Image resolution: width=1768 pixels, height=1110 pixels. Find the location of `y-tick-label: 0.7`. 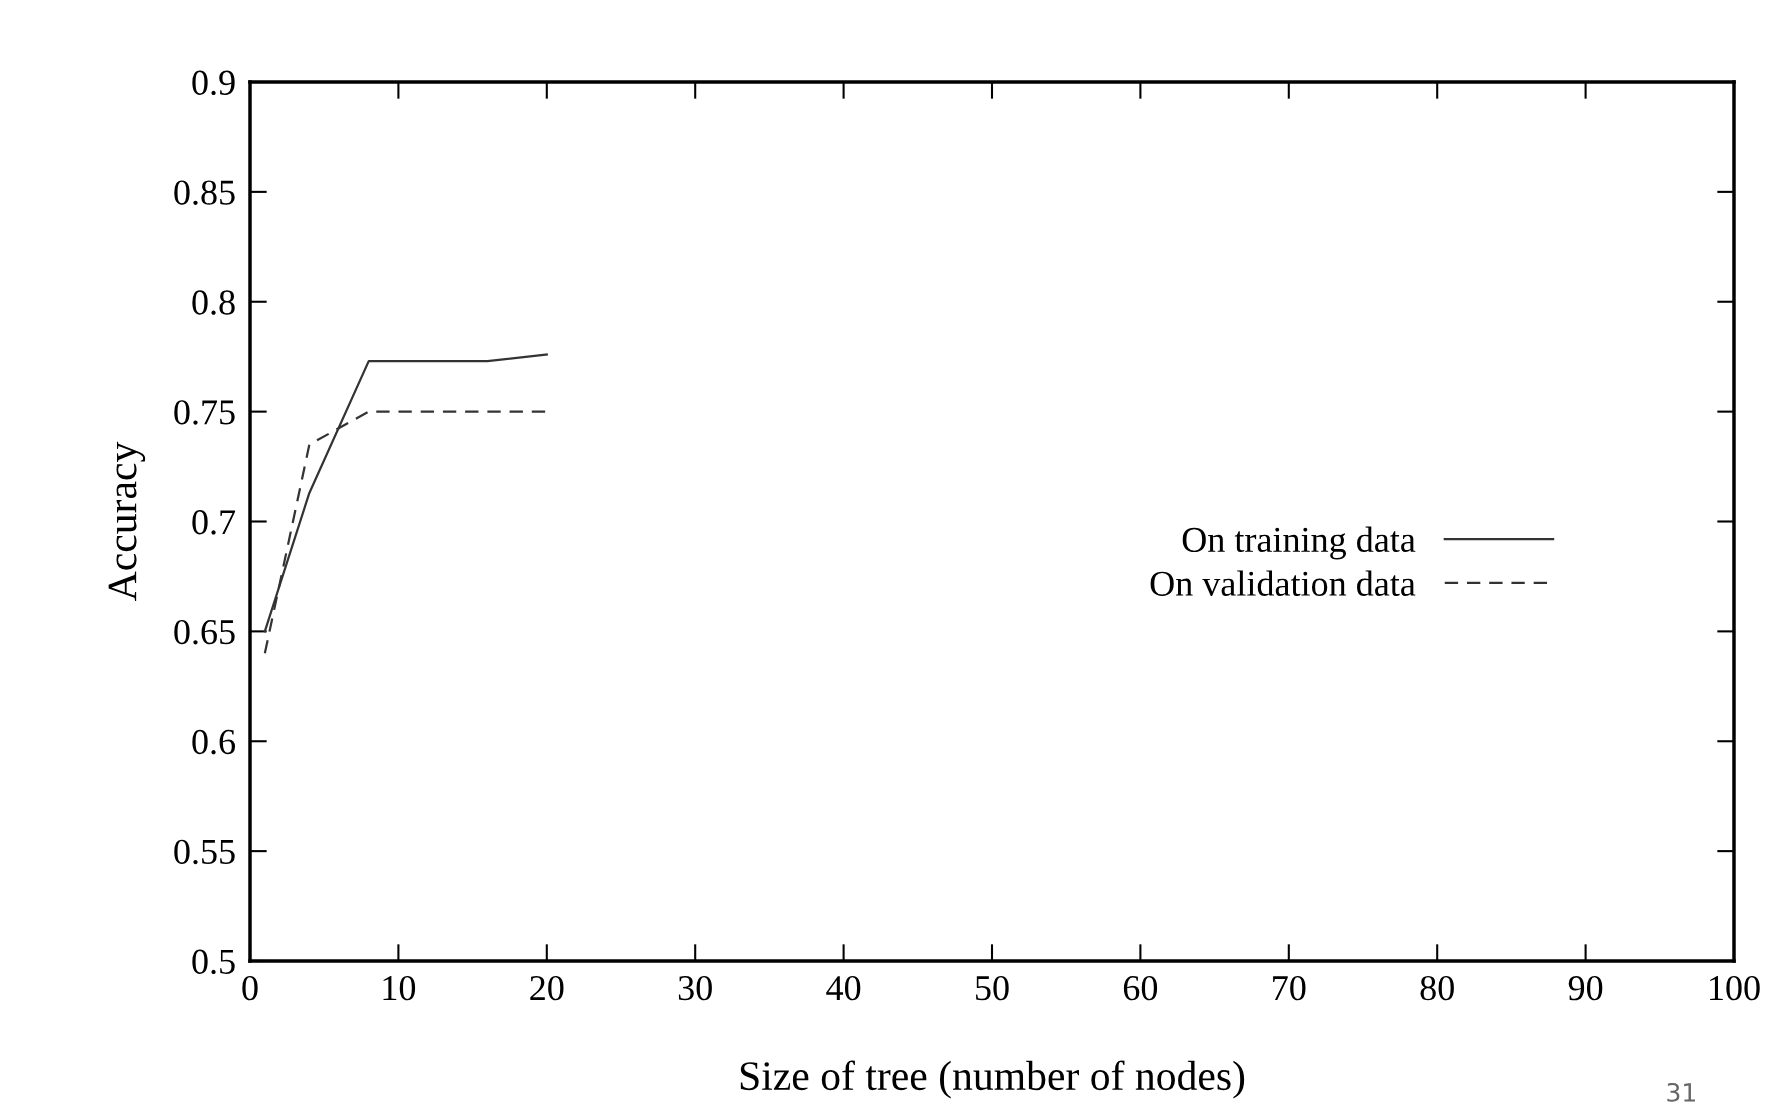

y-tick-label: 0.7 is located at coordinates (214, 522).